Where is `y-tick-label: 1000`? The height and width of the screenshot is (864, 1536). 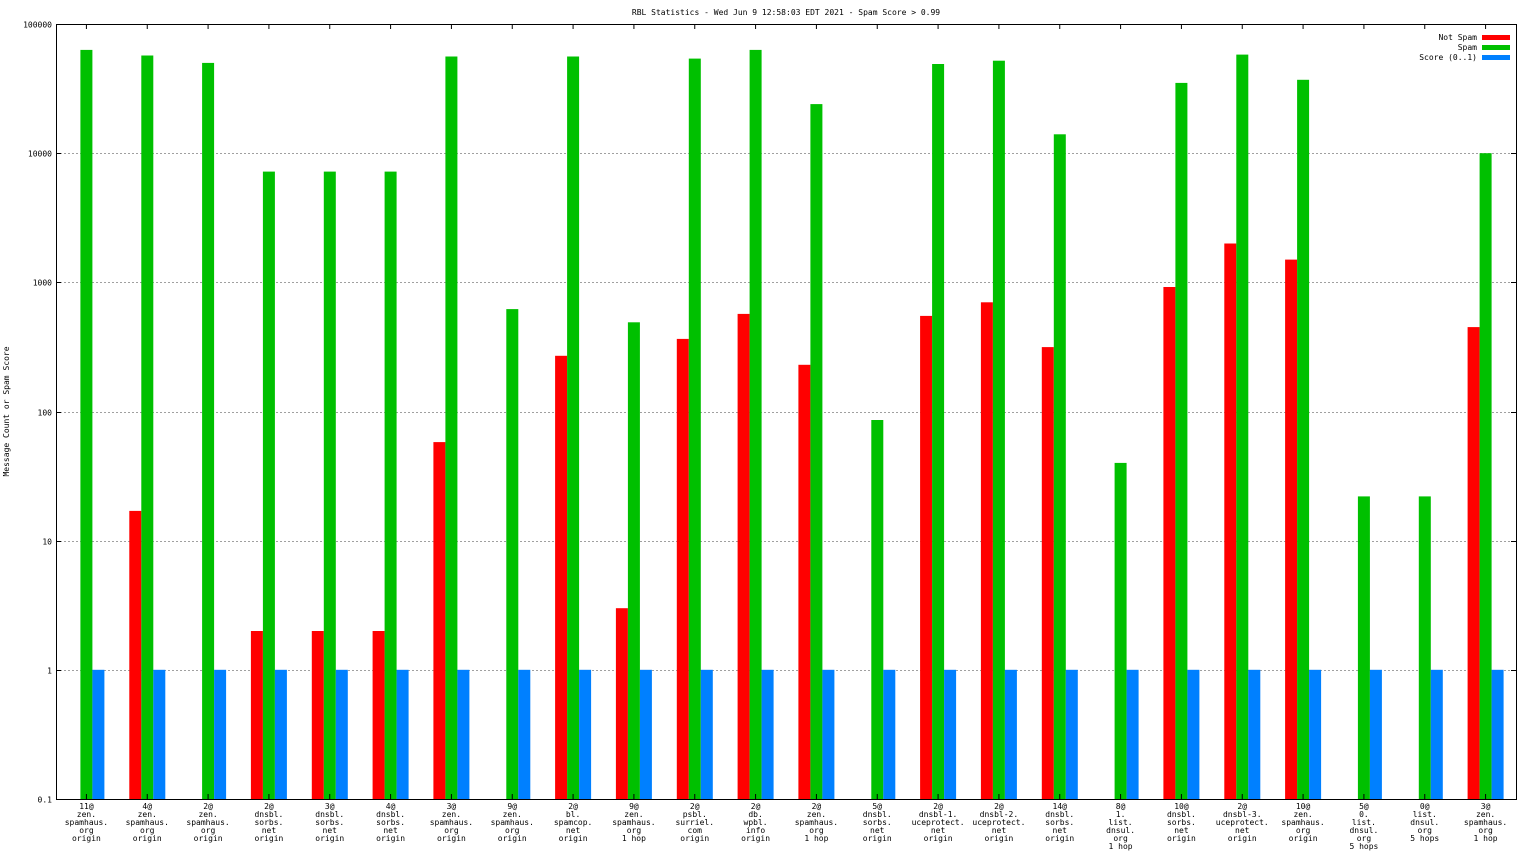 y-tick-label: 1000 is located at coordinates (42, 283).